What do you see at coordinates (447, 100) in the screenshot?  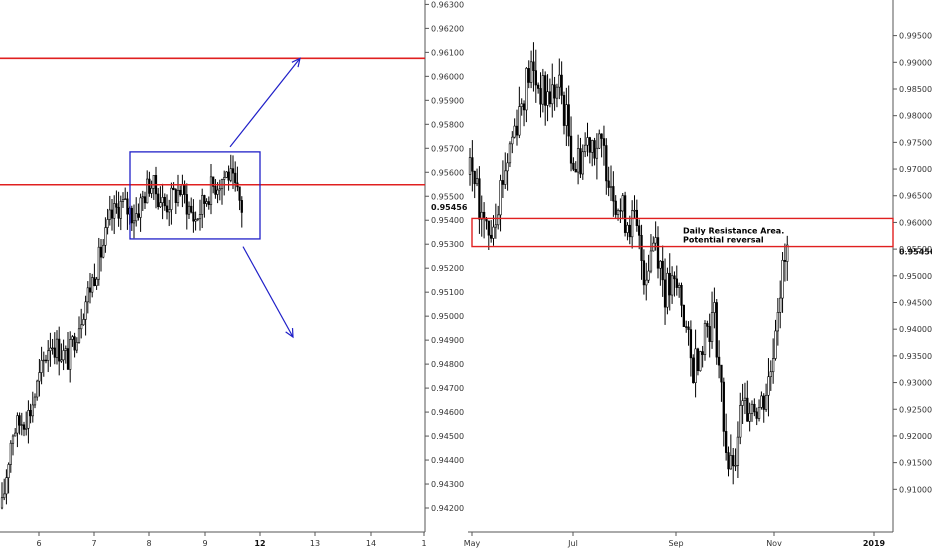 I see `left-price-tick-label: 0.95900` at bounding box center [447, 100].